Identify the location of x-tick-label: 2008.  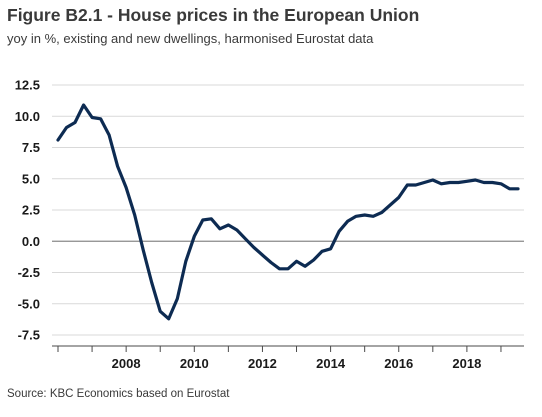
(126, 363).